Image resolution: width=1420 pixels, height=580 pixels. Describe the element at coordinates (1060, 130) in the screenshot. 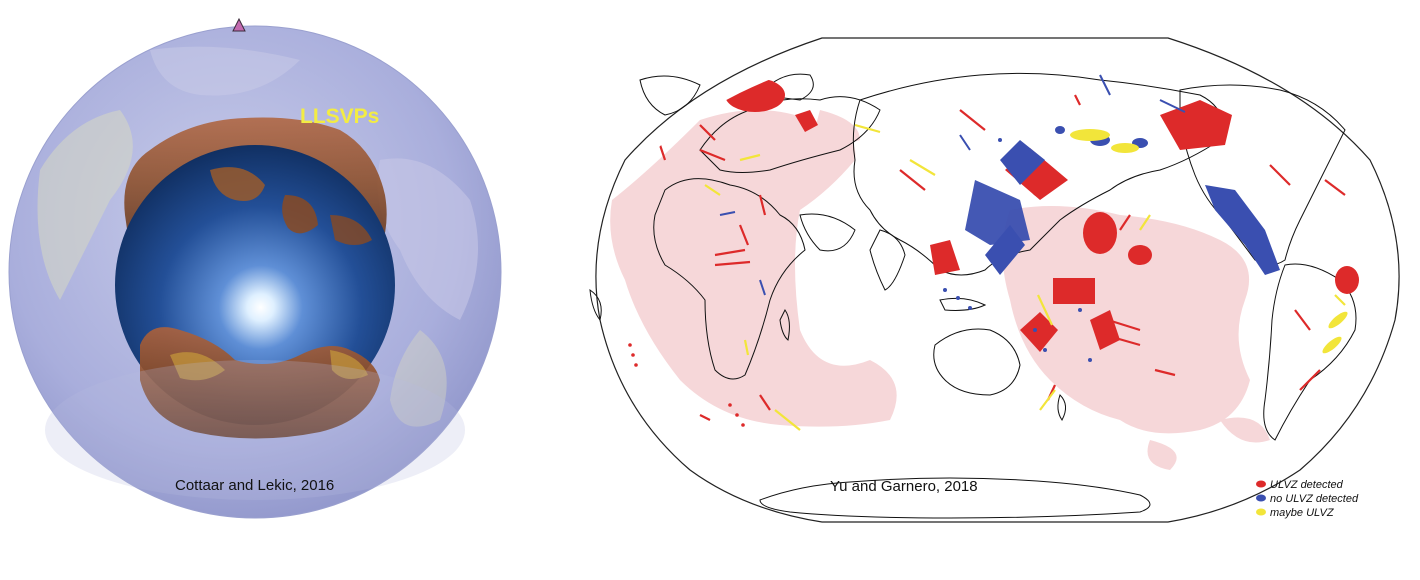

I see `no-ulvz-ellipse` at that location.